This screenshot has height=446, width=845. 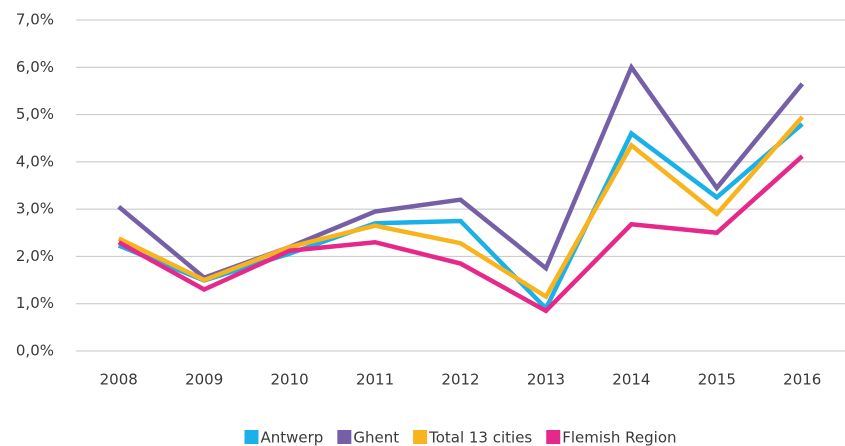 What do you see at coordinates (35, 209) in the screenshot?
I see `y-tick-label: 3,0%` at bounding box center [35, 209].